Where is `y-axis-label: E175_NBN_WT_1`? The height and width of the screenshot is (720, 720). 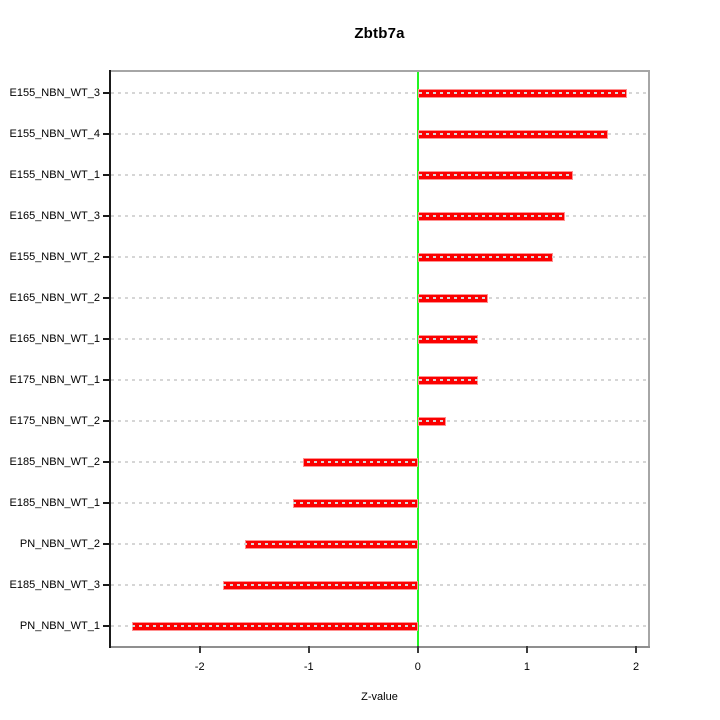
y-axis-label: E175_NBN_WT_1 is located at coordinates (55, 380).